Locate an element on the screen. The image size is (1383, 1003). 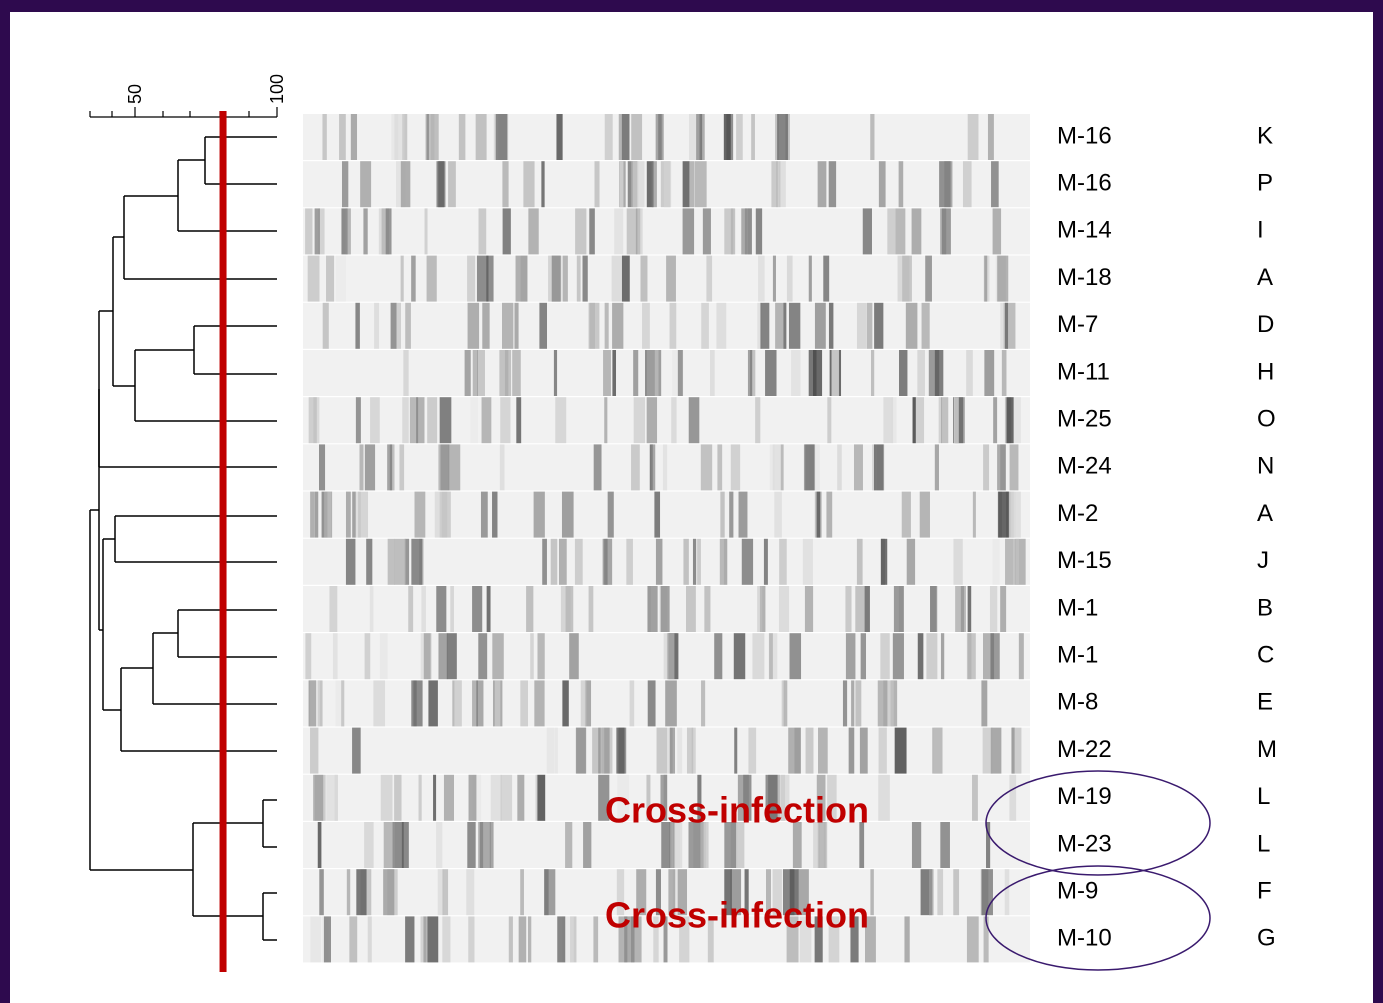
type-label: H is located at coordinates (1265, 371).